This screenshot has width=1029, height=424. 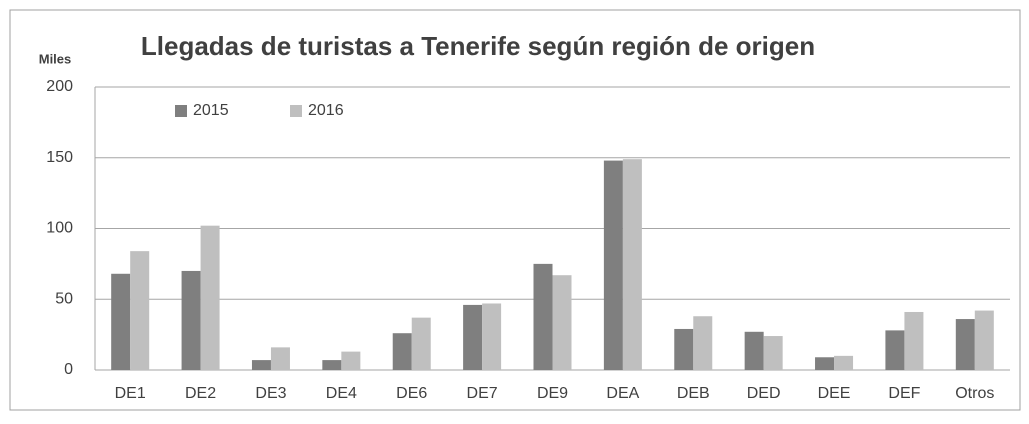 What do you see at coordinates (200, 393) in the screenshot?
I see `x-tick-label: DE2` at bounding box center [200, 393].